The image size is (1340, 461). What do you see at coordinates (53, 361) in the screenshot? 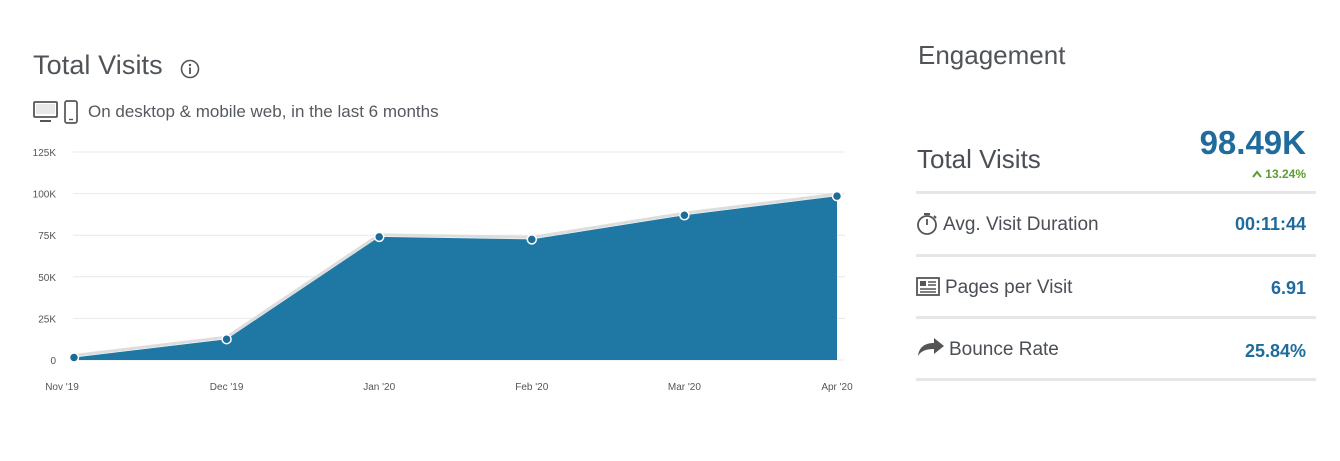
I see `y-tick-label: 0` at bounding box center [53, 361].